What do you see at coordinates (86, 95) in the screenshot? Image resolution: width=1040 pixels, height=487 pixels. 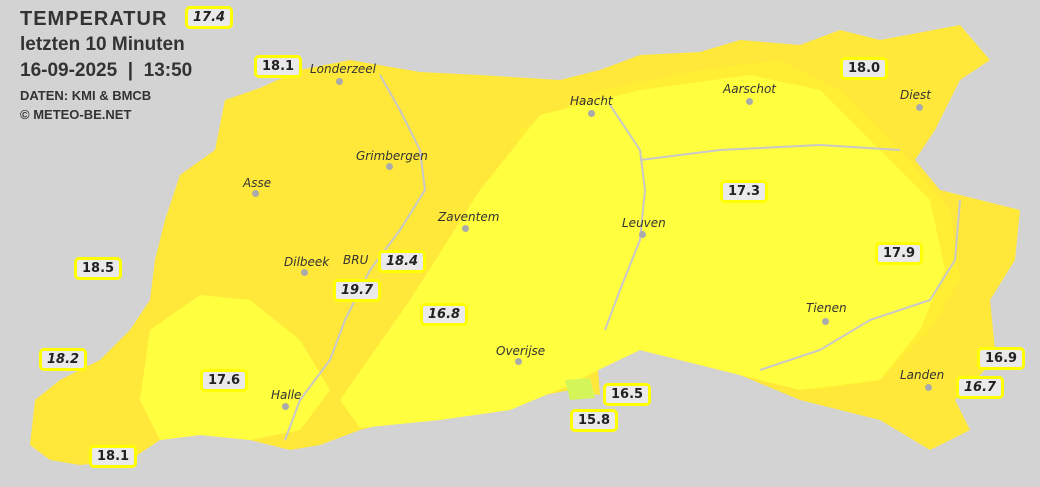 I see `data-source: DATEN: KMI & BMCB` at bounding box center [86, 95].